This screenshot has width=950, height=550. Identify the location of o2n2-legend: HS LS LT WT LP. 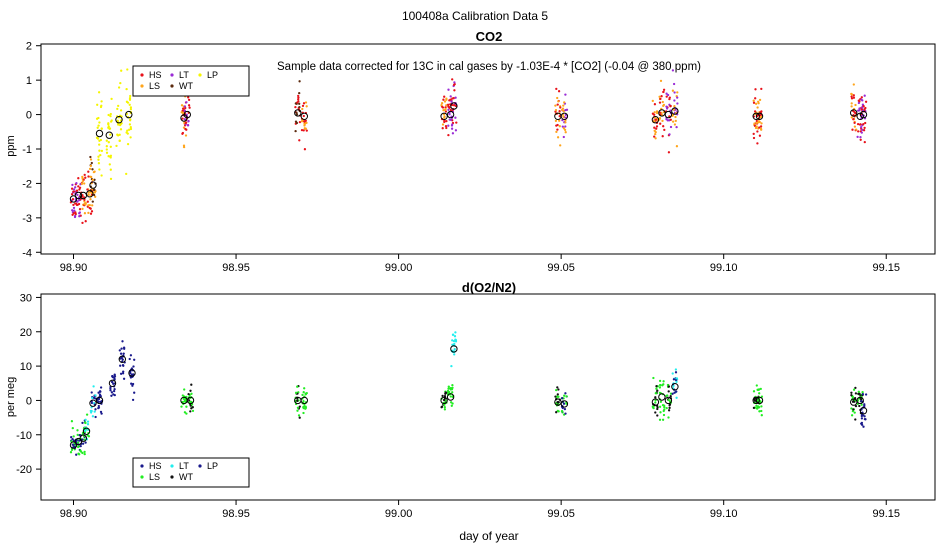
(191, 472).